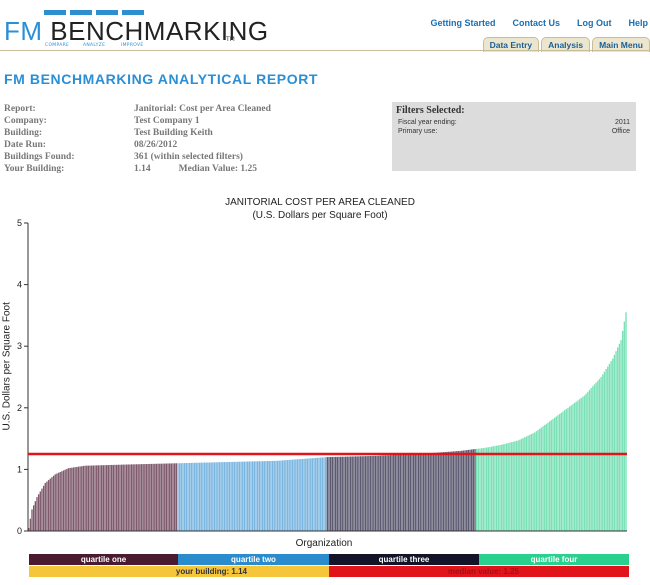  Describe the element at coordinates (638, 23) in the screenshot. I see `help-link: Help` at that location.